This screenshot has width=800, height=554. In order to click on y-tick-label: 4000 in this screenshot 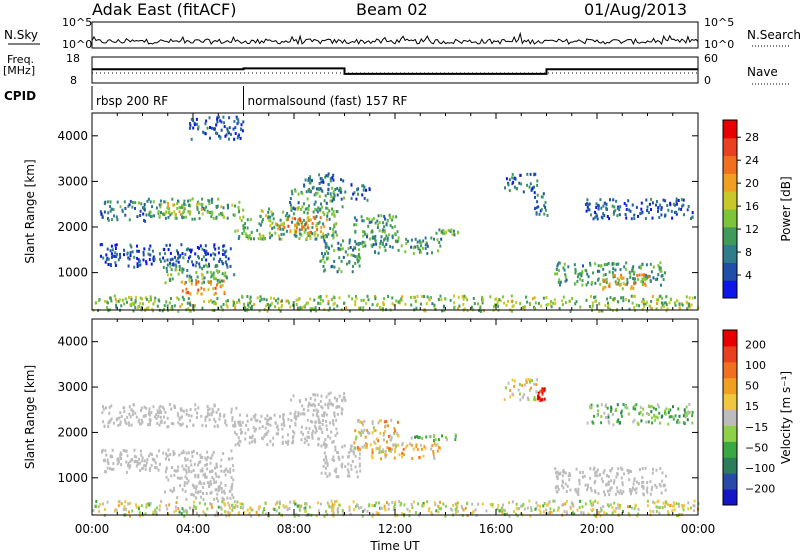, I will do `click(72, 342)`.